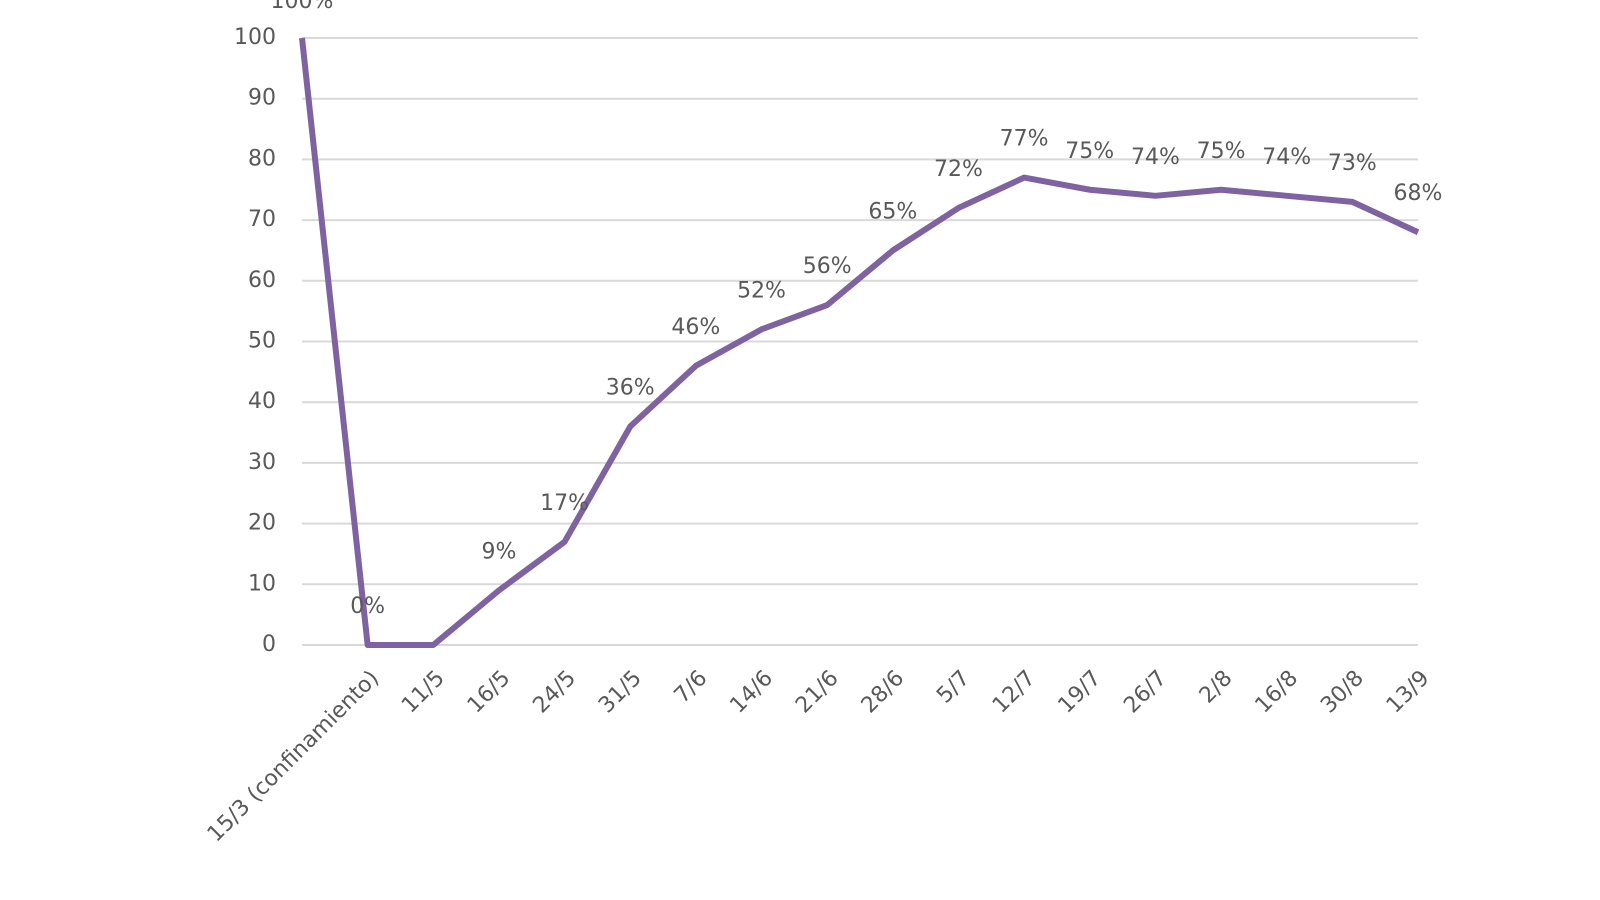 The width and height of the screenshot is (1600, 900). I want to click on x-tick-label: 7/6, so click(691, 687).